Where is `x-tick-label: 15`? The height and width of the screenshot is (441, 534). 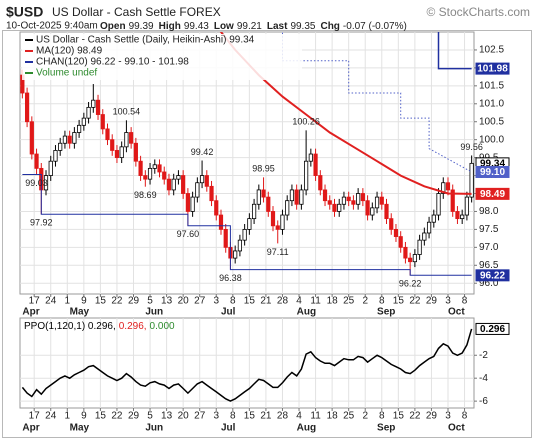 x-tick-label: 15 is located at coordinates (250, 416).